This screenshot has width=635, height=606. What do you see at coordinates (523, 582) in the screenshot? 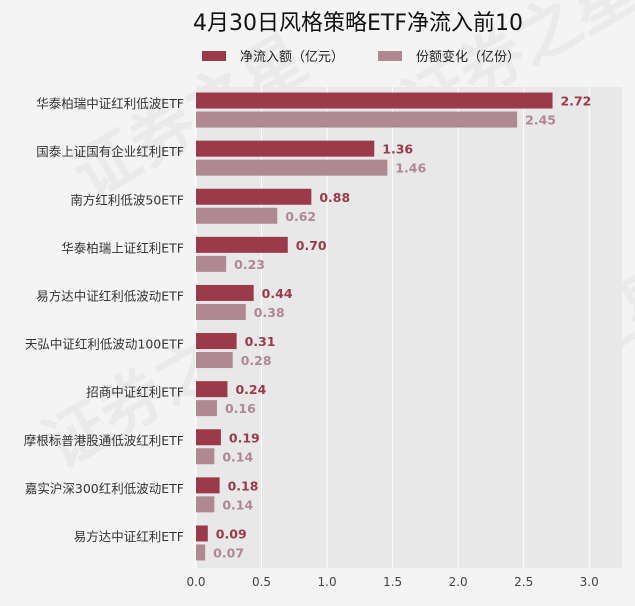
I see `x-tick-label: 2.5` at bounding box center [523, 582].